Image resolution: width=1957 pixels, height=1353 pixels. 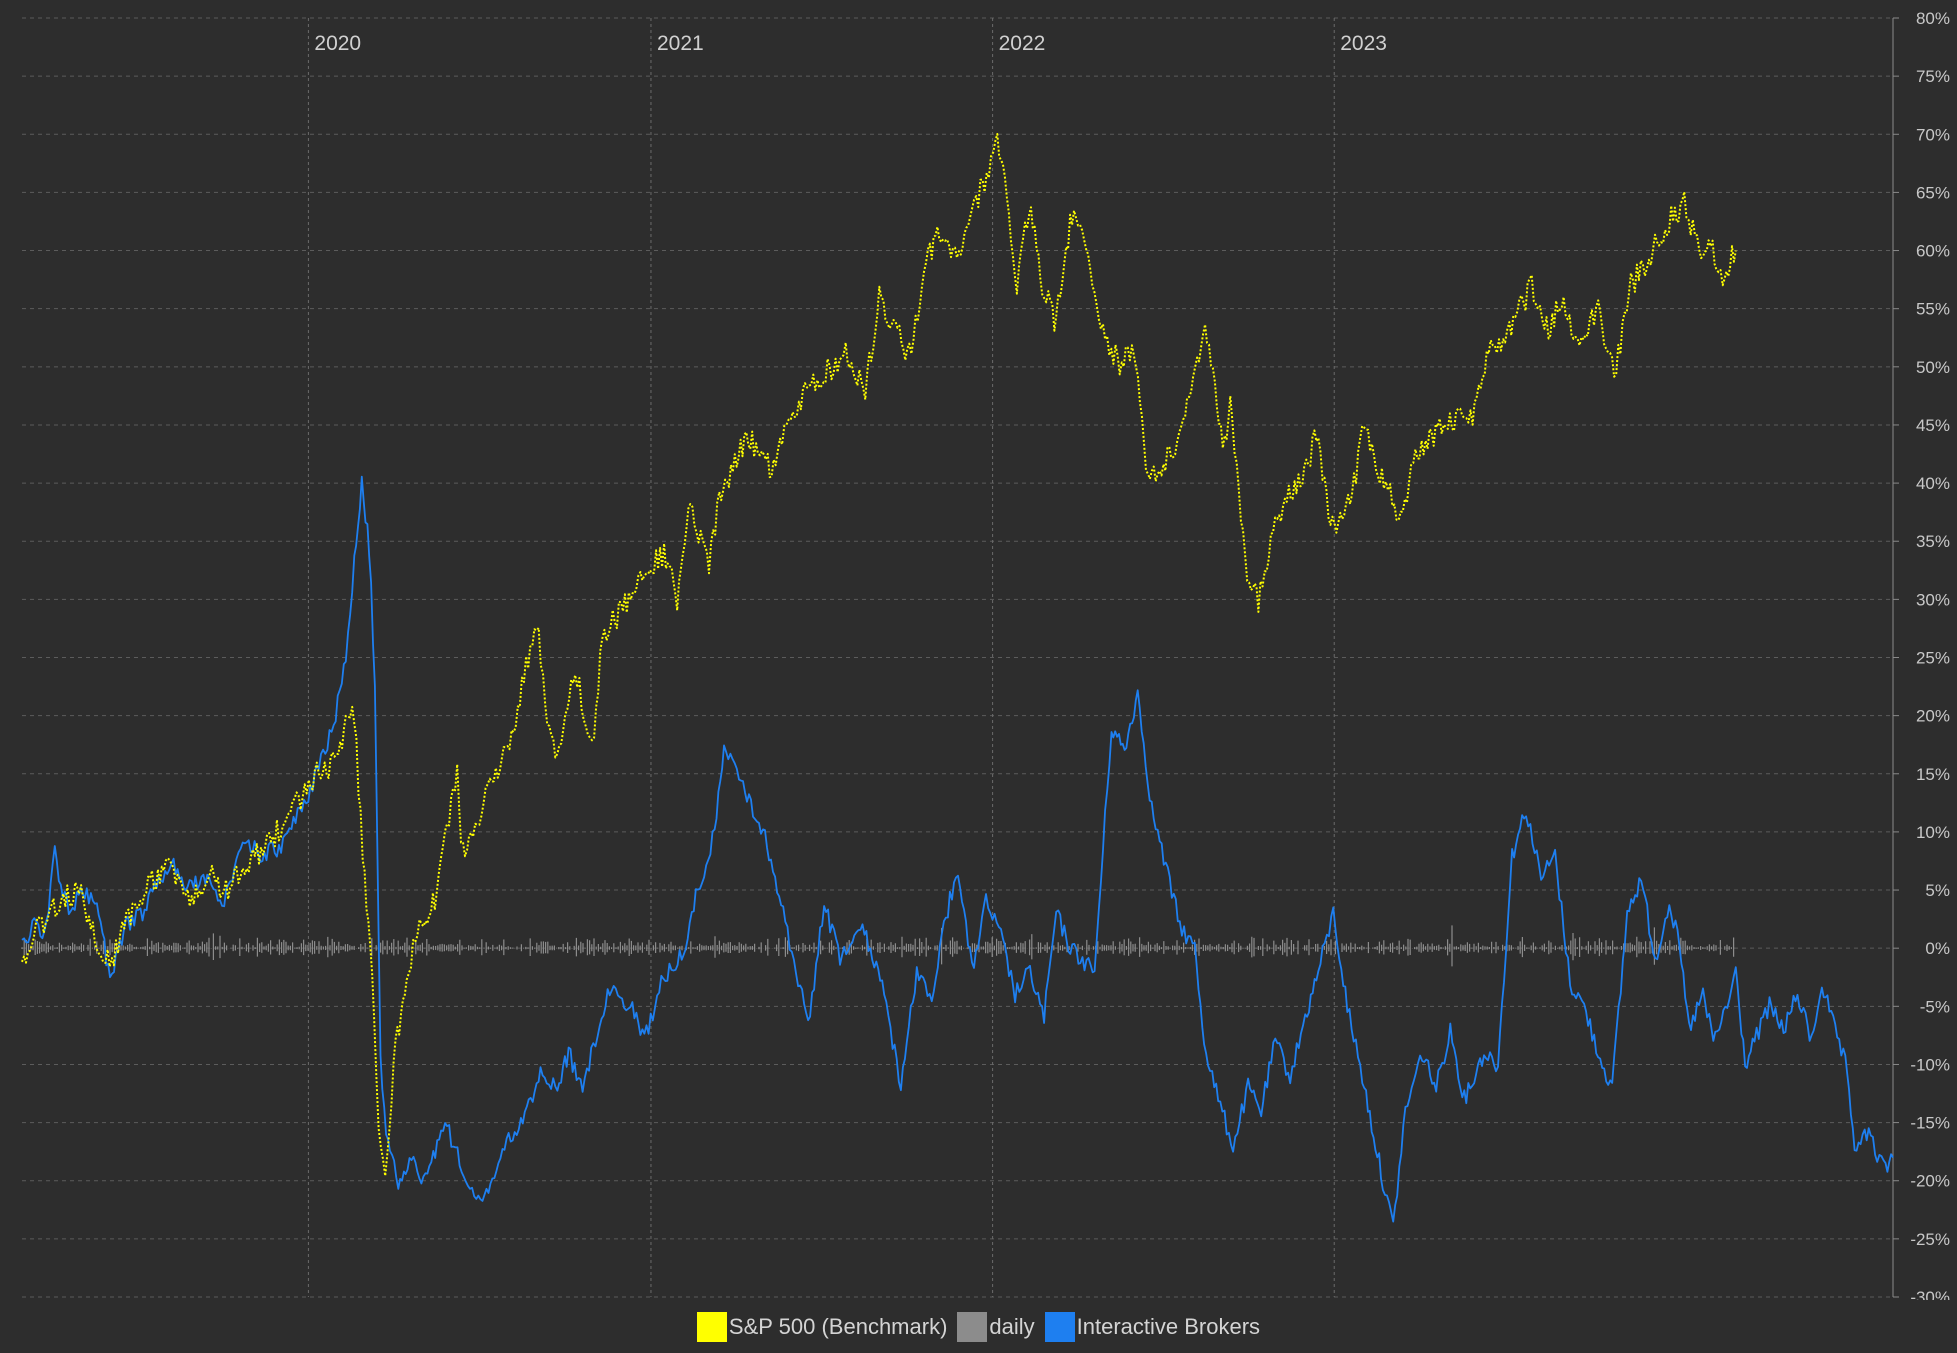 I want to click on y-tick-label: 75%, so click(x=1933, y=76).